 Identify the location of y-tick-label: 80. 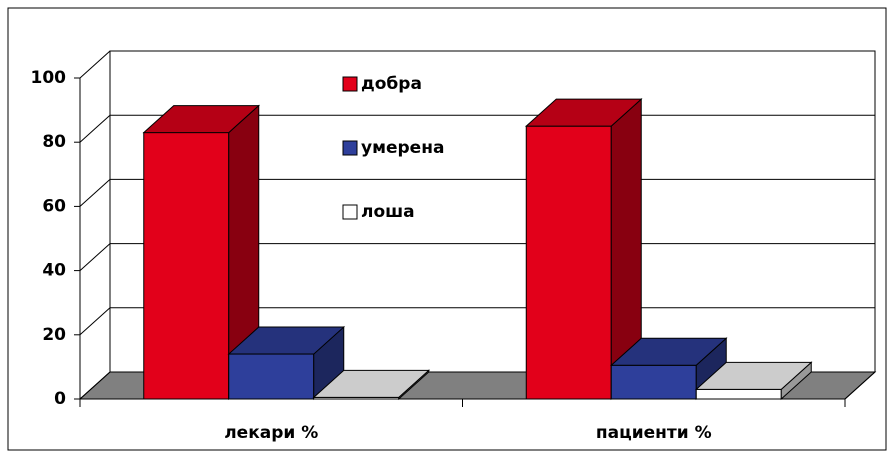
(54, 142).